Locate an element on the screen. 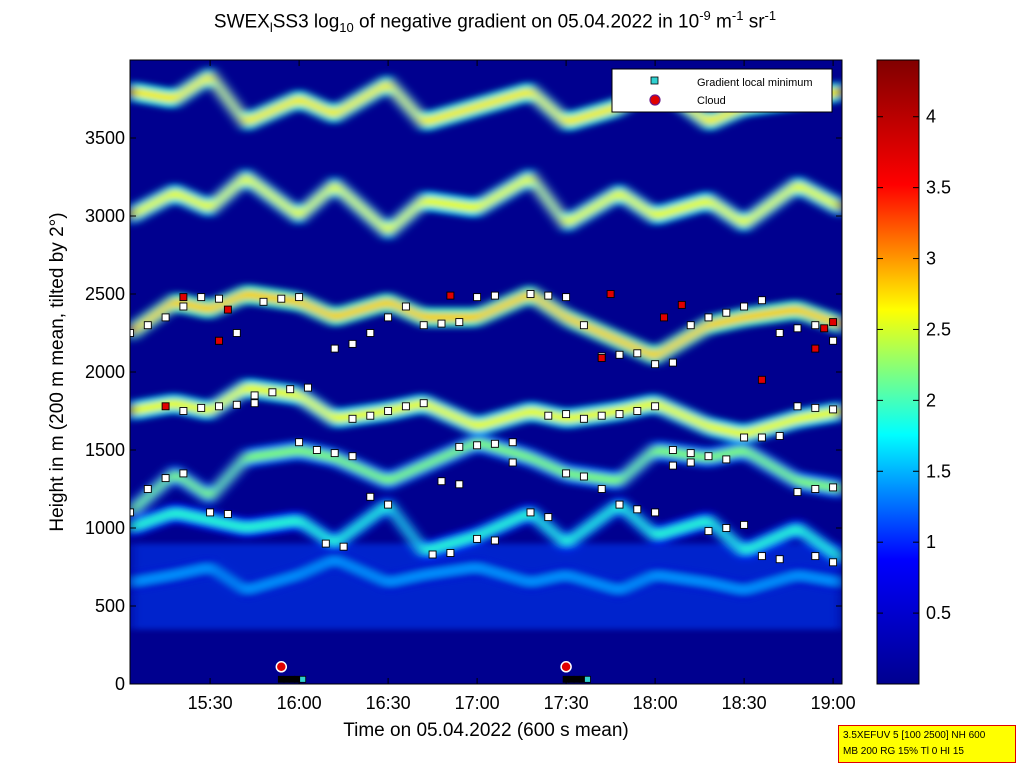 The width and height of the screenshot is (1023, 767). title-prefix: SWEX is located at coordinates (241, 22).